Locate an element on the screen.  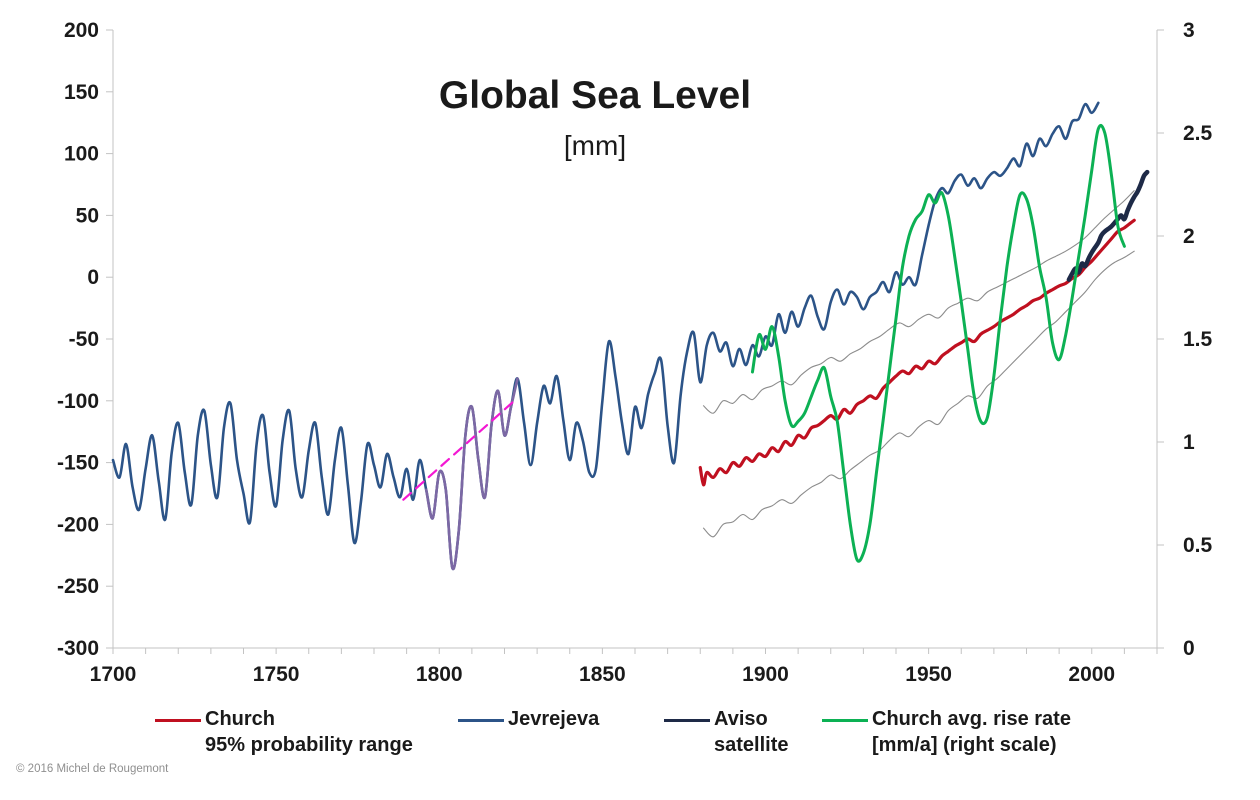
copyright-notice: © 2016 Michel de Rougemont is located at coordinates (92, 769).